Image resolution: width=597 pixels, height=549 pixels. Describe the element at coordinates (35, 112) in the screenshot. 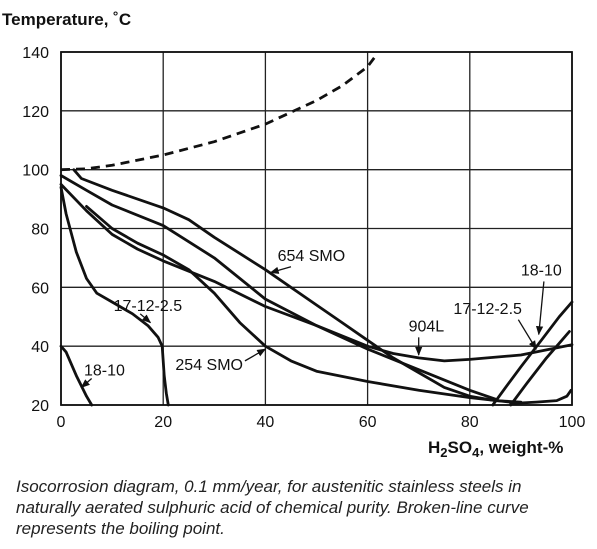

I see `y-tick-label: 120` at that location.